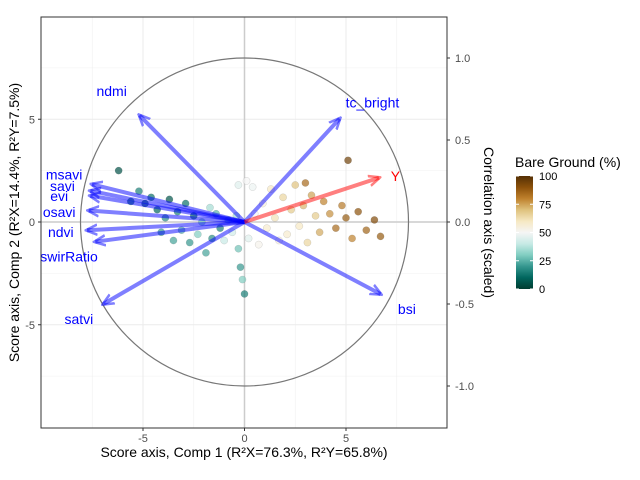 The width and height of the screenshot is (640, 480). I want to click on variable-label-savi: savi, so click(62, 186).